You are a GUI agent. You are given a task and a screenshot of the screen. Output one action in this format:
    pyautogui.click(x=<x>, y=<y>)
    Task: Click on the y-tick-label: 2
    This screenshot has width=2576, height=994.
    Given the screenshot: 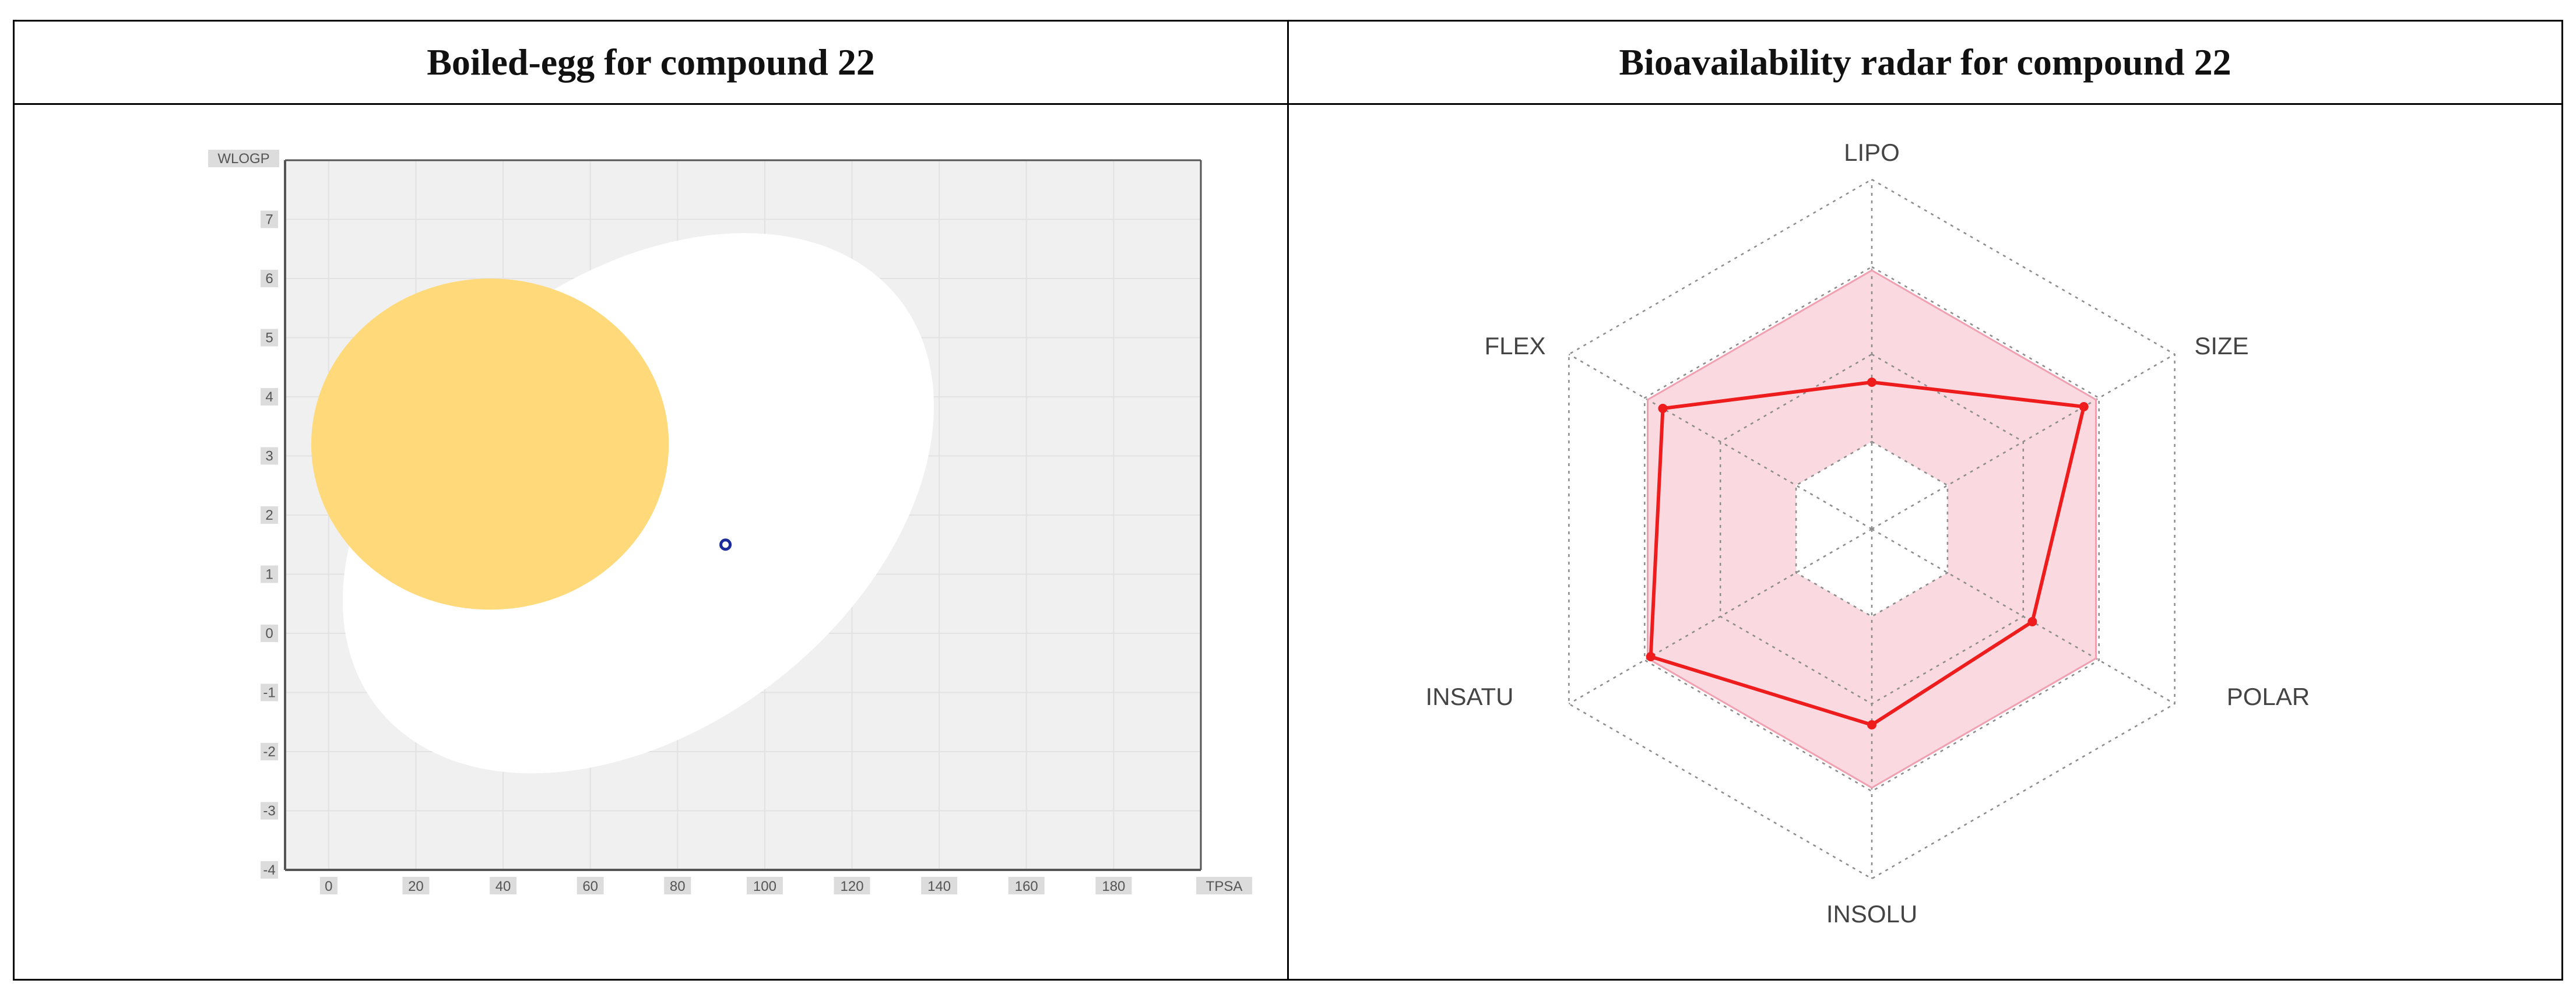 What is the action you would take?
    pyautogui.click(x=269, y=515)
    